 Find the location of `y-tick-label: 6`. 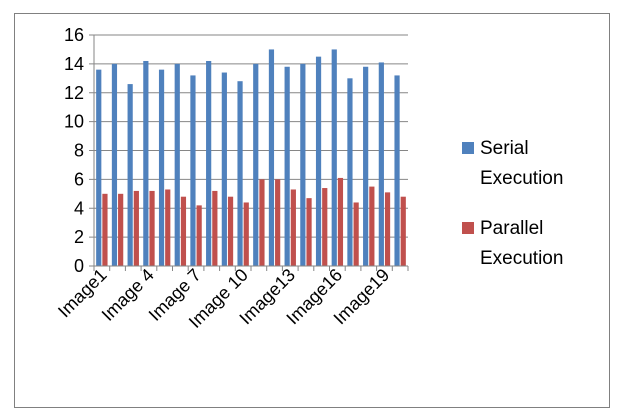

y-tick-label: 6 is located at coordinates (79, 179).